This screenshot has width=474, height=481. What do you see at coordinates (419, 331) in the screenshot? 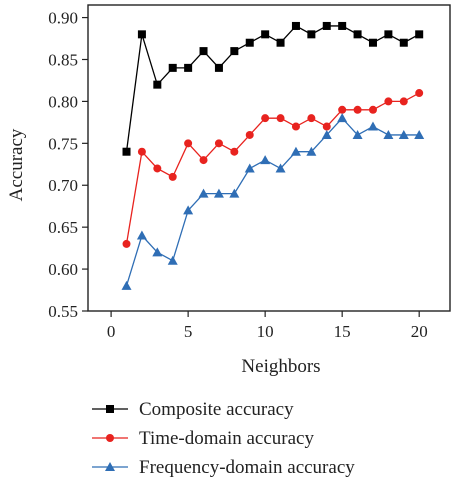
I see `x-tick-label: 20` at bounding box center [419, 331].